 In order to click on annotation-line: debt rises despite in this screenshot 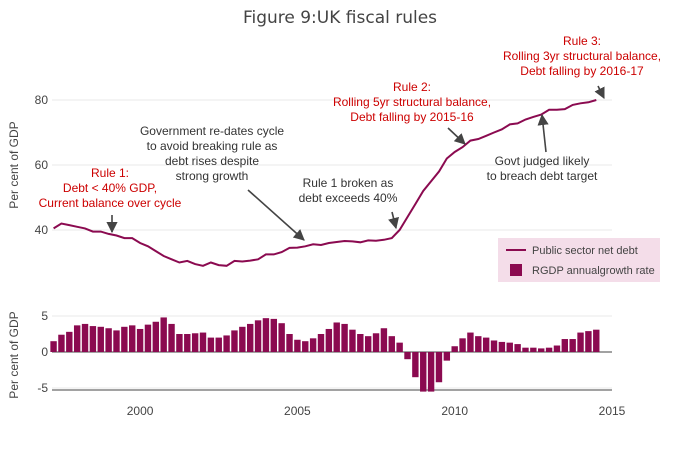, I will do `click(212, 161)`.